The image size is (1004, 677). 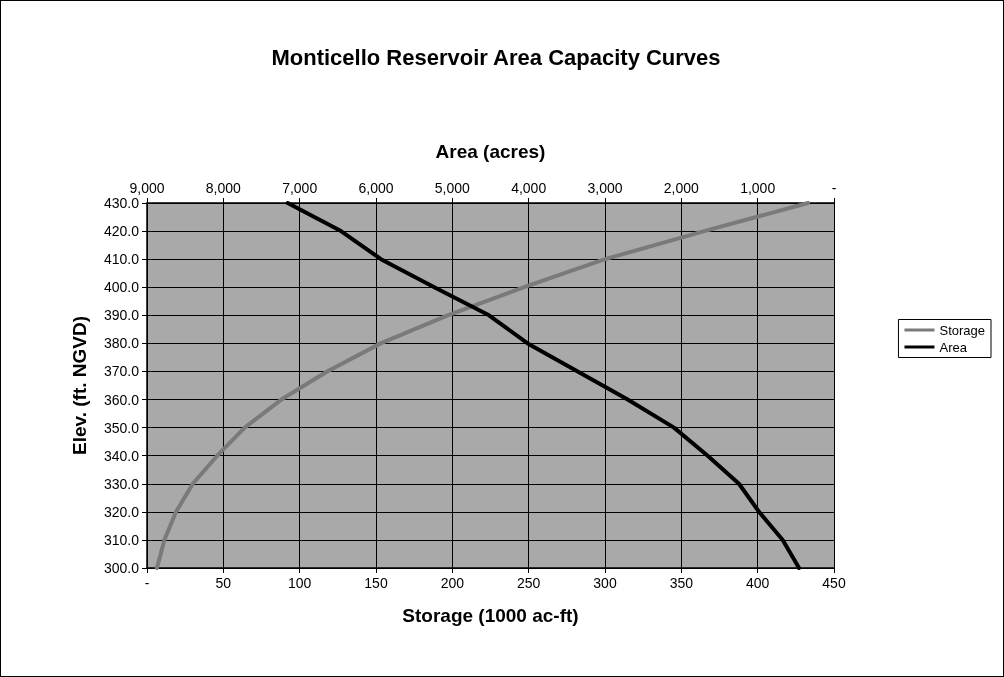 What do you see at coordinates (121, 287) in the screenshot?
I see `y-tick-label: 400.0` at bounding box center [121, 287].